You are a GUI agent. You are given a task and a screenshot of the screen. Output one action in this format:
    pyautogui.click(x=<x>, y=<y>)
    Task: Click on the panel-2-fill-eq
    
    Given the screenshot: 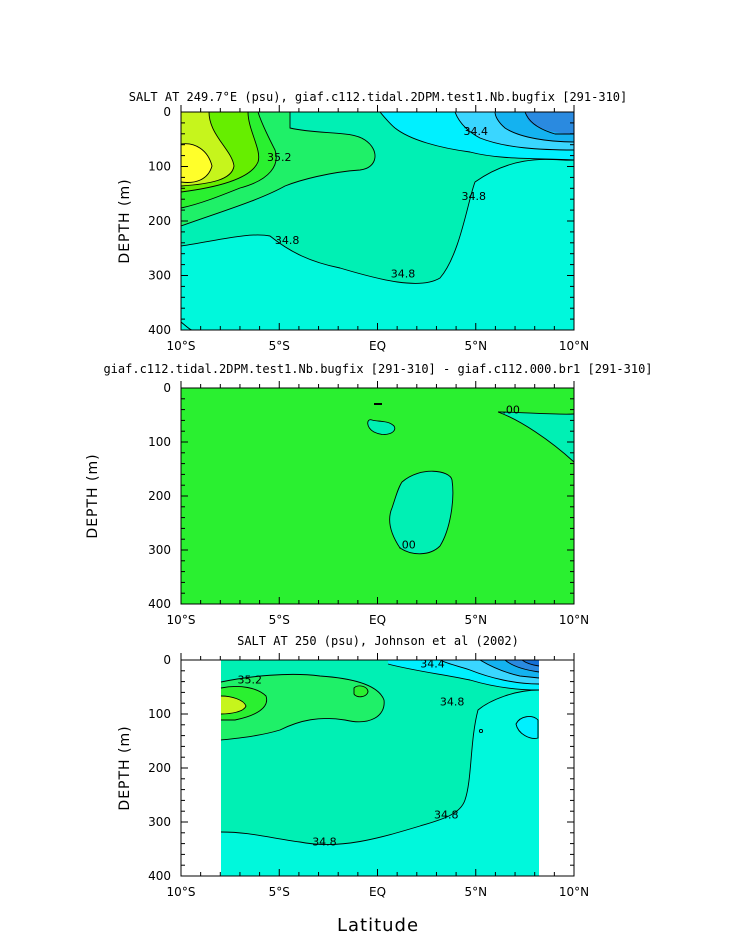 What is the action you would take?
    pyautogui.click(x=381, y=427)
    